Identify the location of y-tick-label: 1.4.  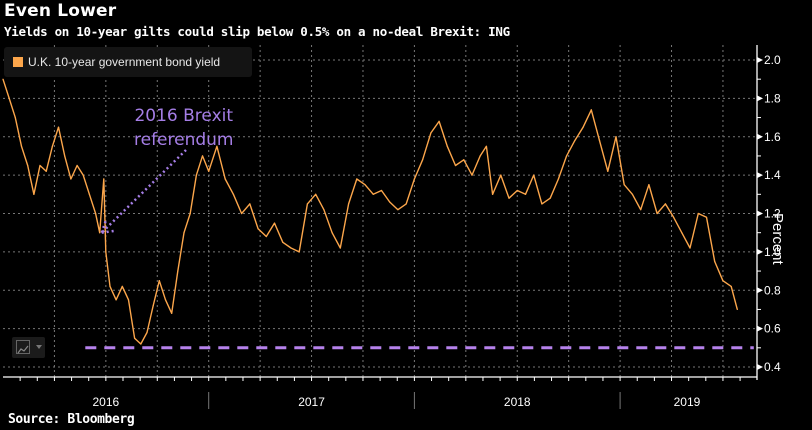
(772, 175).